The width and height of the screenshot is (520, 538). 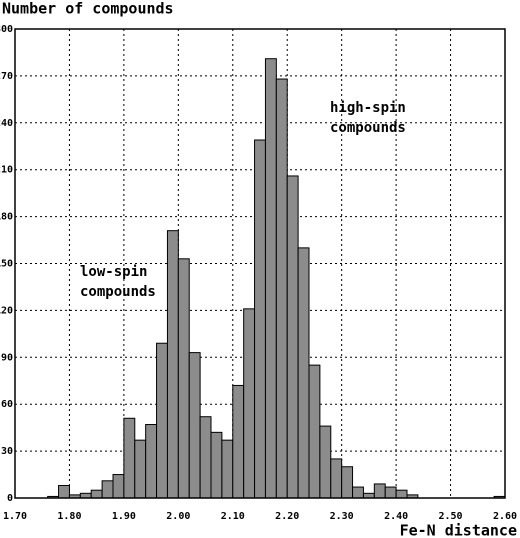 What do you see at coordinates (178, 516) in the screenshot?
I see `x-tick-label: 2.00` at bounding box center [178, 516].